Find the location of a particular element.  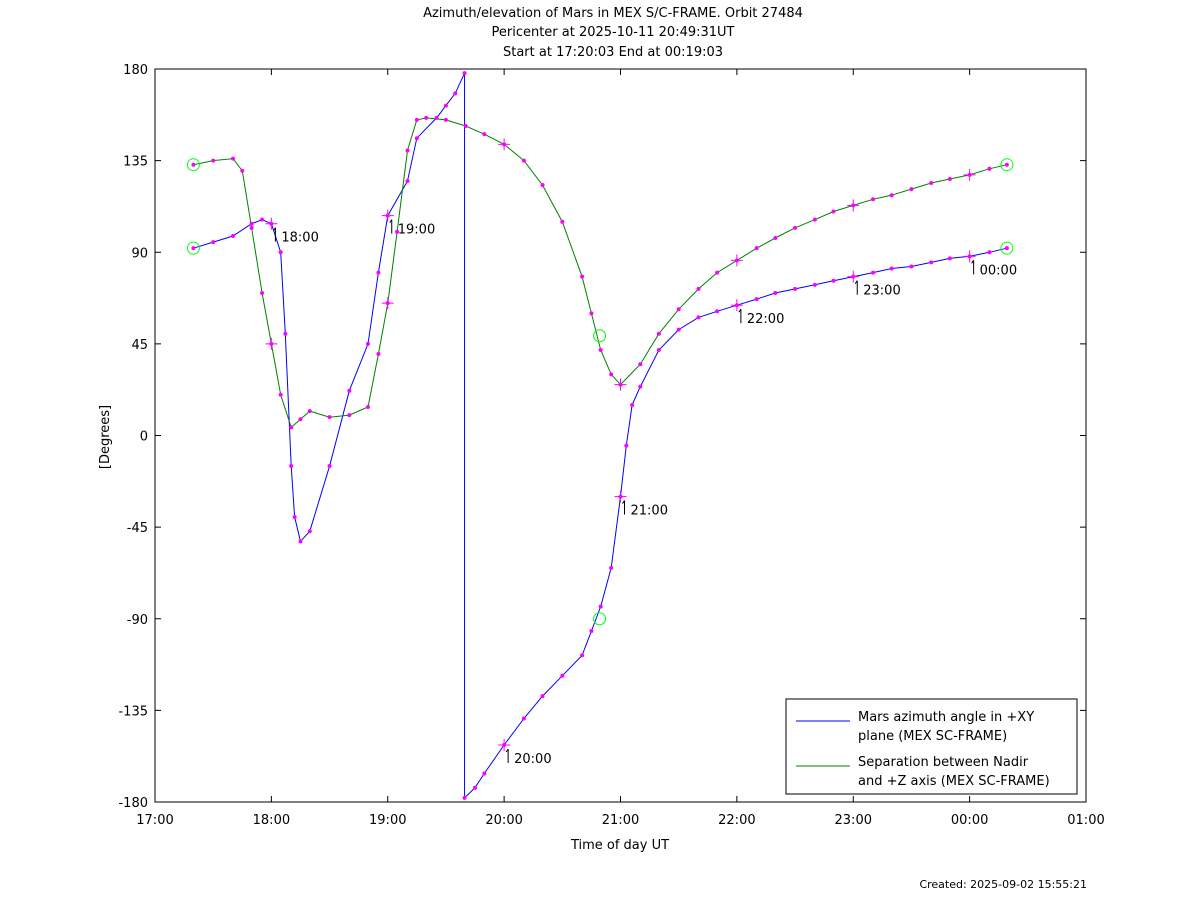

hour-marker-label: 18:00 is located at coordinates (299, 238).